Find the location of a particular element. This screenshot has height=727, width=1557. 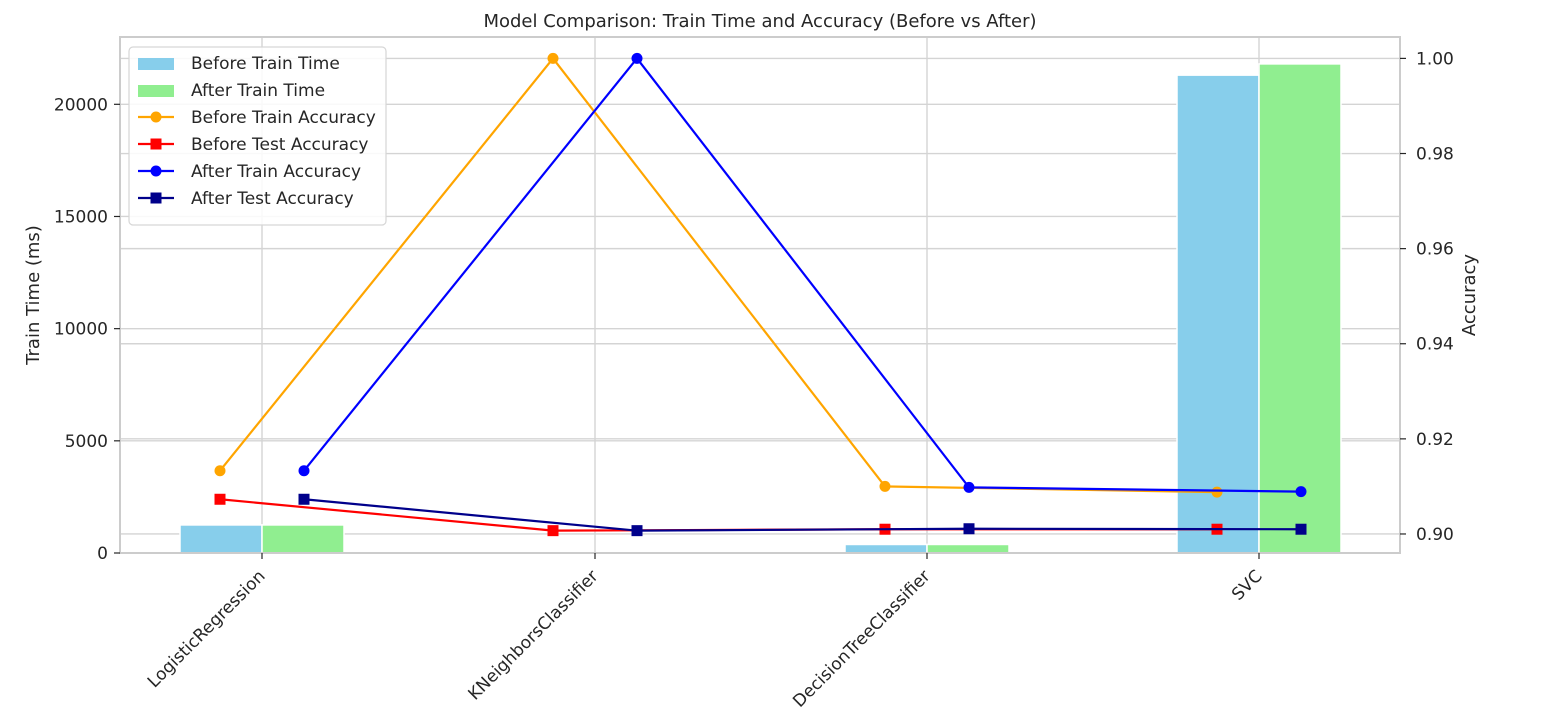

right-tick-label: 0.90 is located at coordinates (1435, 535).